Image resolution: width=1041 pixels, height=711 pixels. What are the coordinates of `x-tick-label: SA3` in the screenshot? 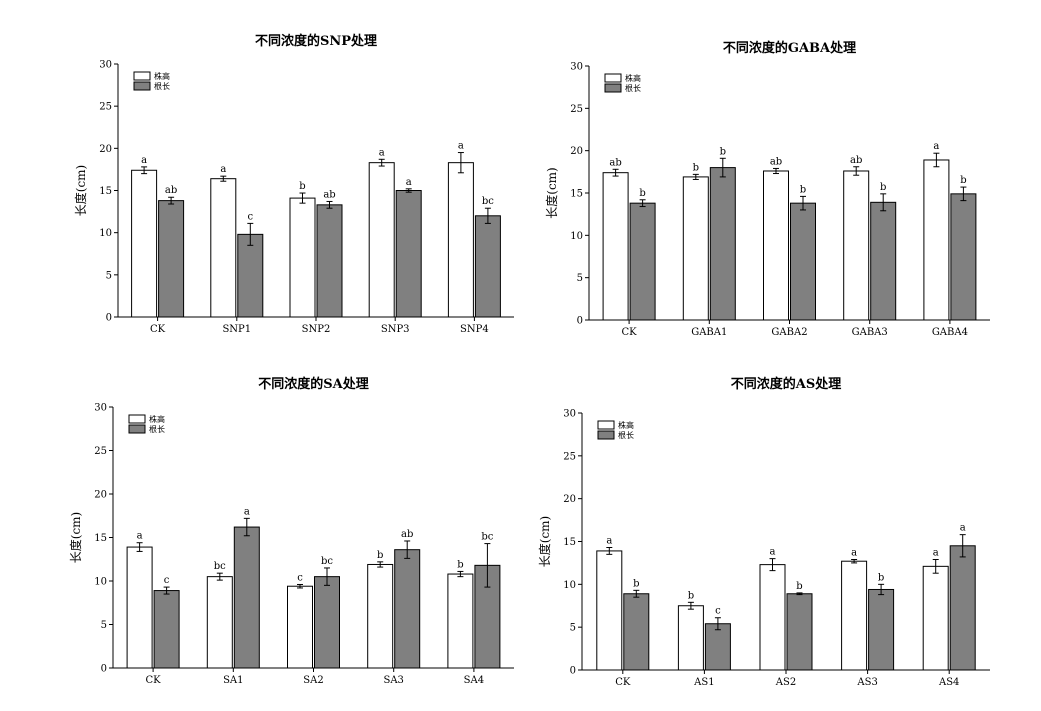 It's located at (393, 680).